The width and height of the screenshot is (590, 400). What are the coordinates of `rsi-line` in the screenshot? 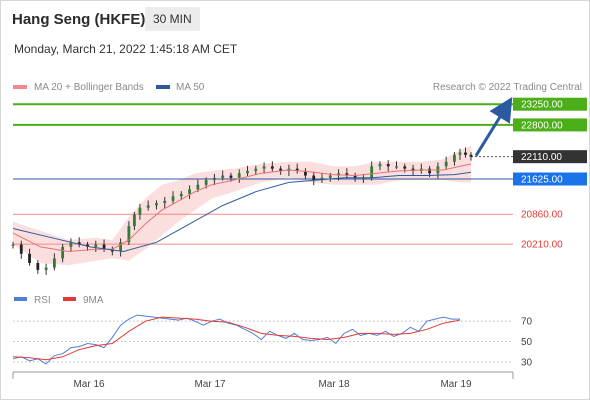 It's located at (236, 339).